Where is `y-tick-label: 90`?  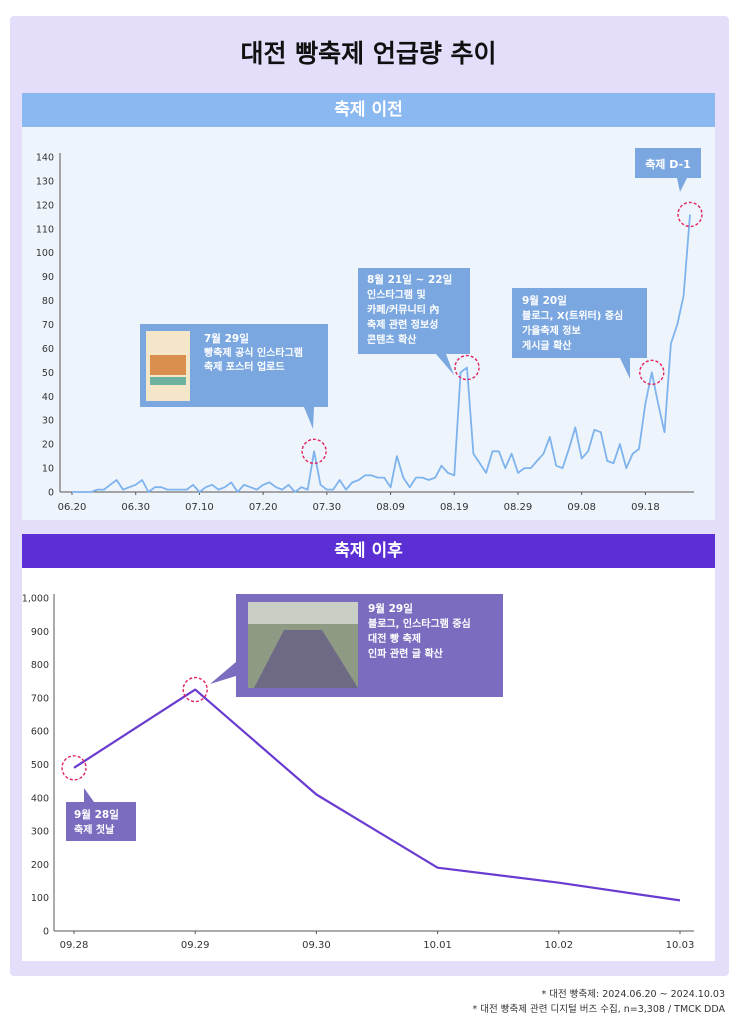 y-tick-label: 90 is located at coordinates (48, 277).